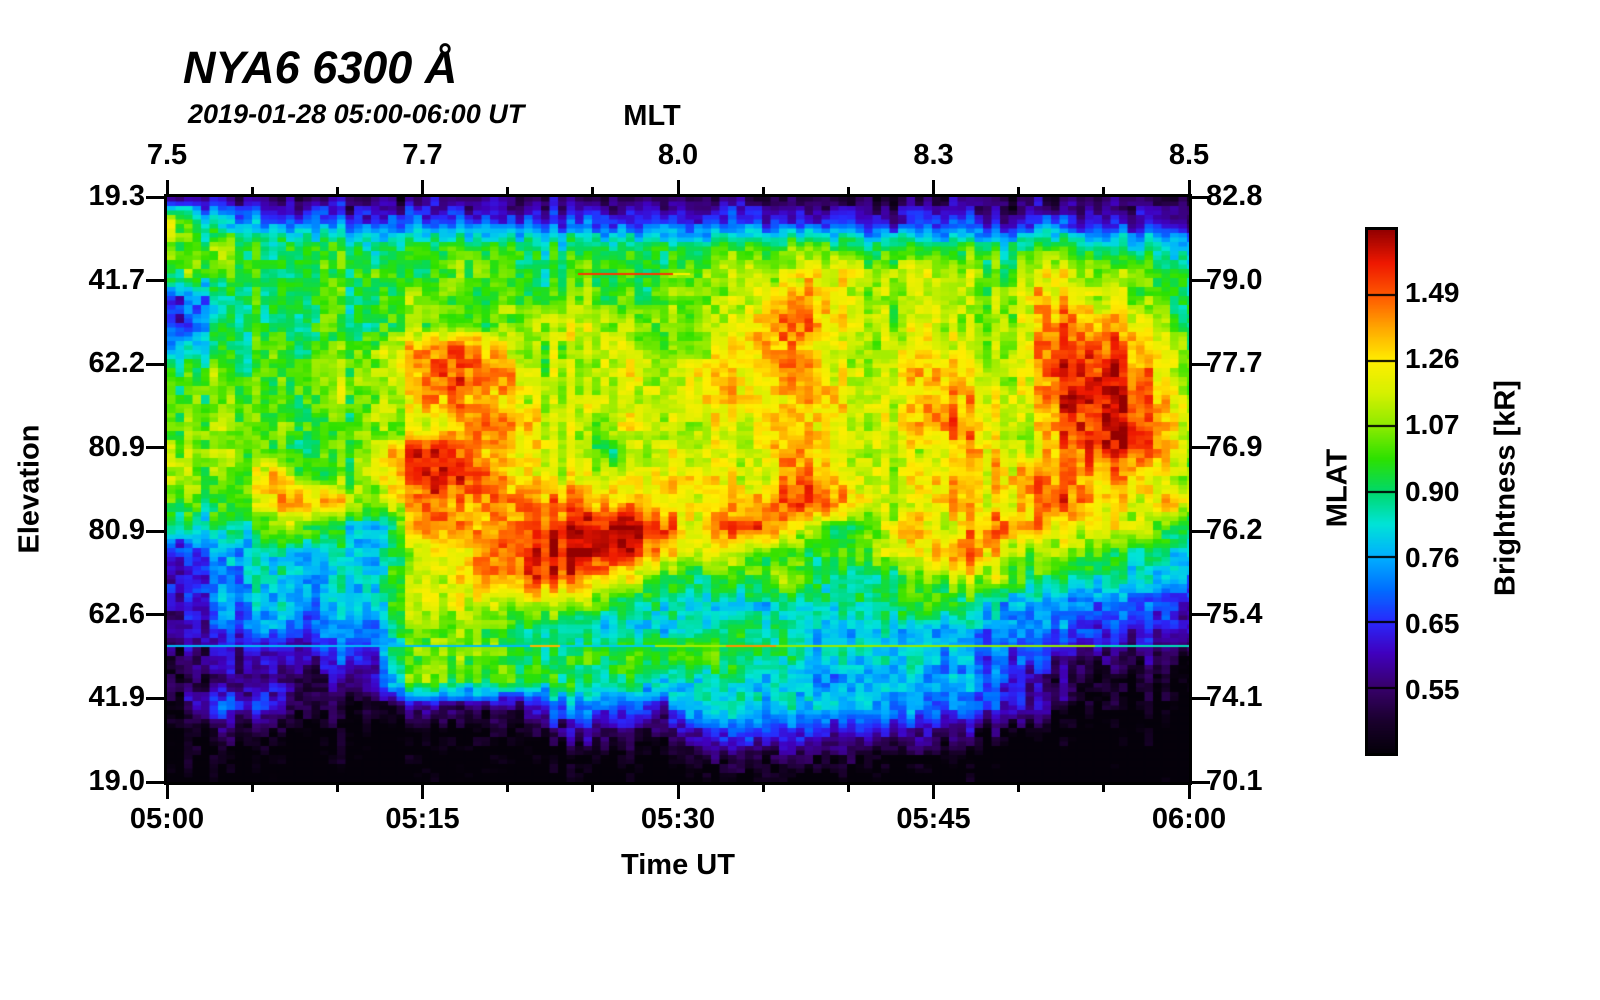 The image size is (1600, 1000). I want to click on colorbar-gradient, so click(1381, 491).